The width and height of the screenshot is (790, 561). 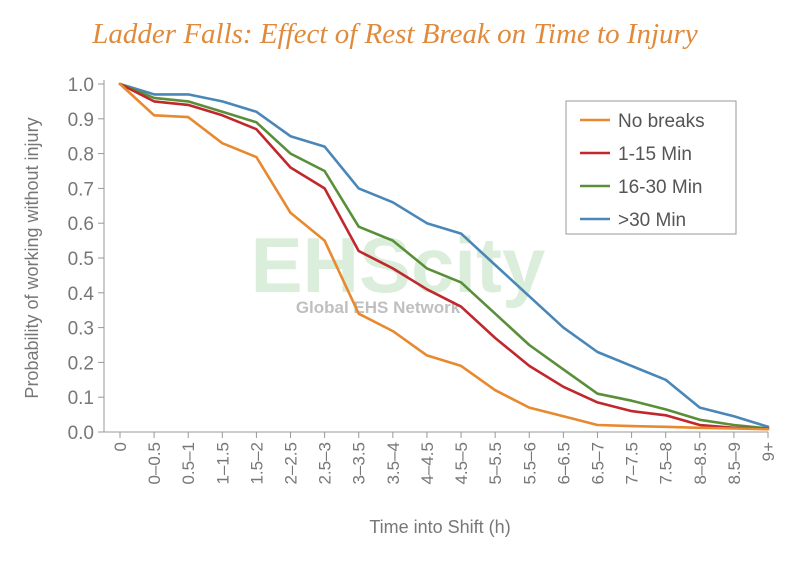 I want to click on y-tick-label: 1.0, so click(x=81, y=85).